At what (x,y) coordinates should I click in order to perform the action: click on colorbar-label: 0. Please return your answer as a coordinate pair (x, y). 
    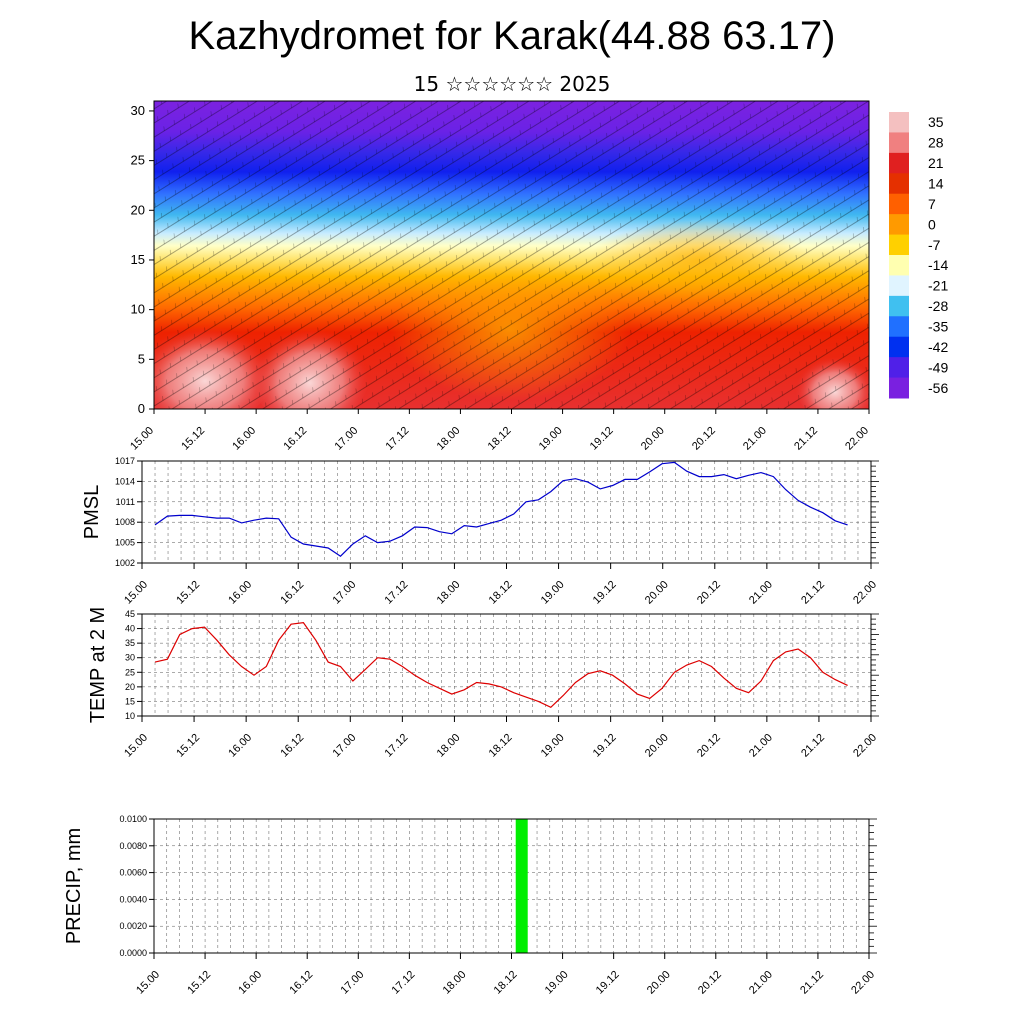
    Looking at the image, I should click on (932, 224).